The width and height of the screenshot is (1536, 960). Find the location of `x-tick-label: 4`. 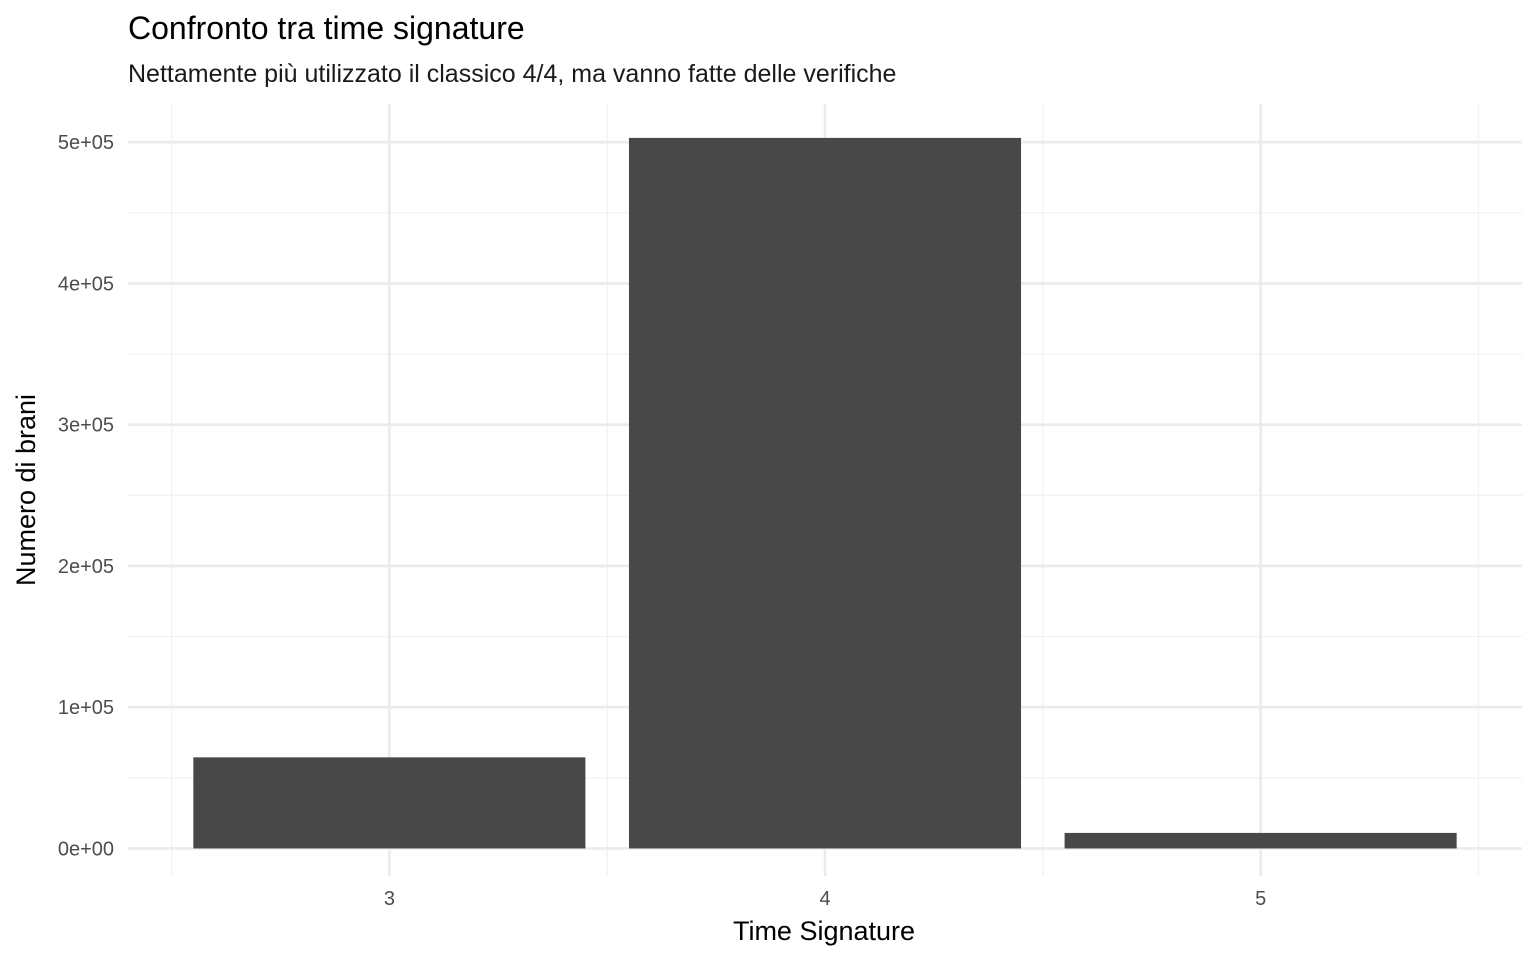

x-tick-label: 4 is located at coordinates (824, 899).